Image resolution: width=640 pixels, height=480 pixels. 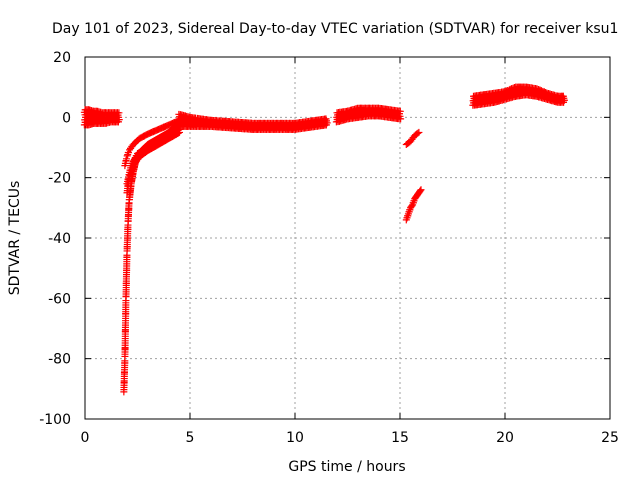 I want to click on x-tick-labels: 0 5 10 15 20 25, so click(x=350, y=438).